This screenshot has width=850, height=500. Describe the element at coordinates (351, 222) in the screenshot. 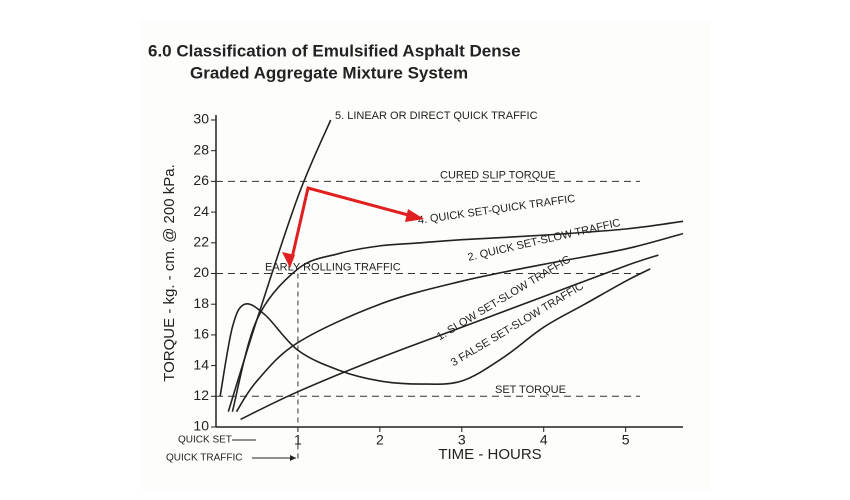

I see `red-arrow` at that location.